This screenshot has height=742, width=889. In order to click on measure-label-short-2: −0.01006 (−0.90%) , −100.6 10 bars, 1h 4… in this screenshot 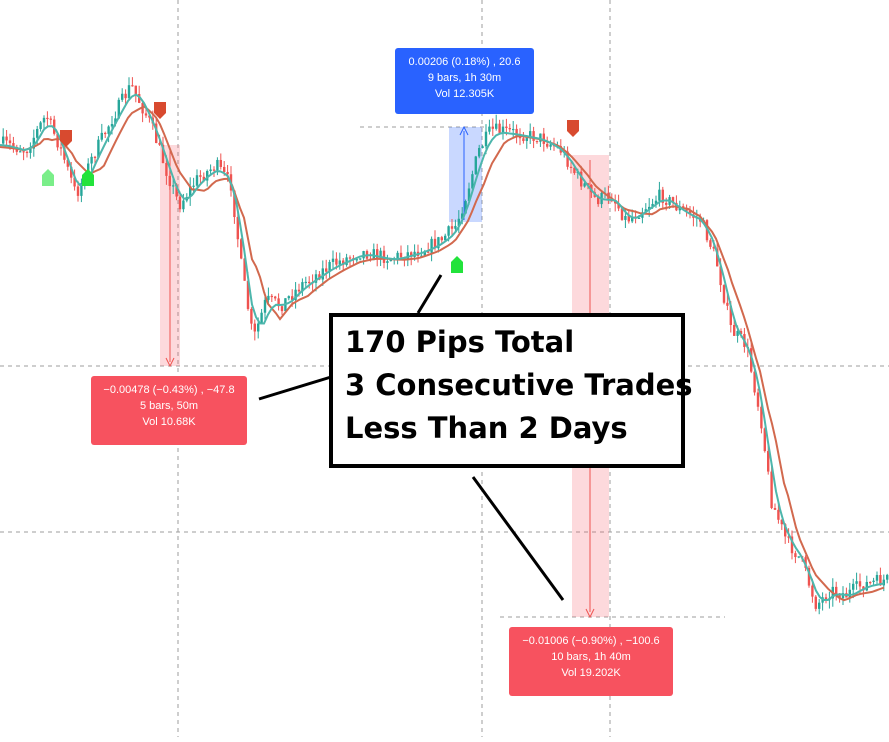, I will do `click(591, 661)`.